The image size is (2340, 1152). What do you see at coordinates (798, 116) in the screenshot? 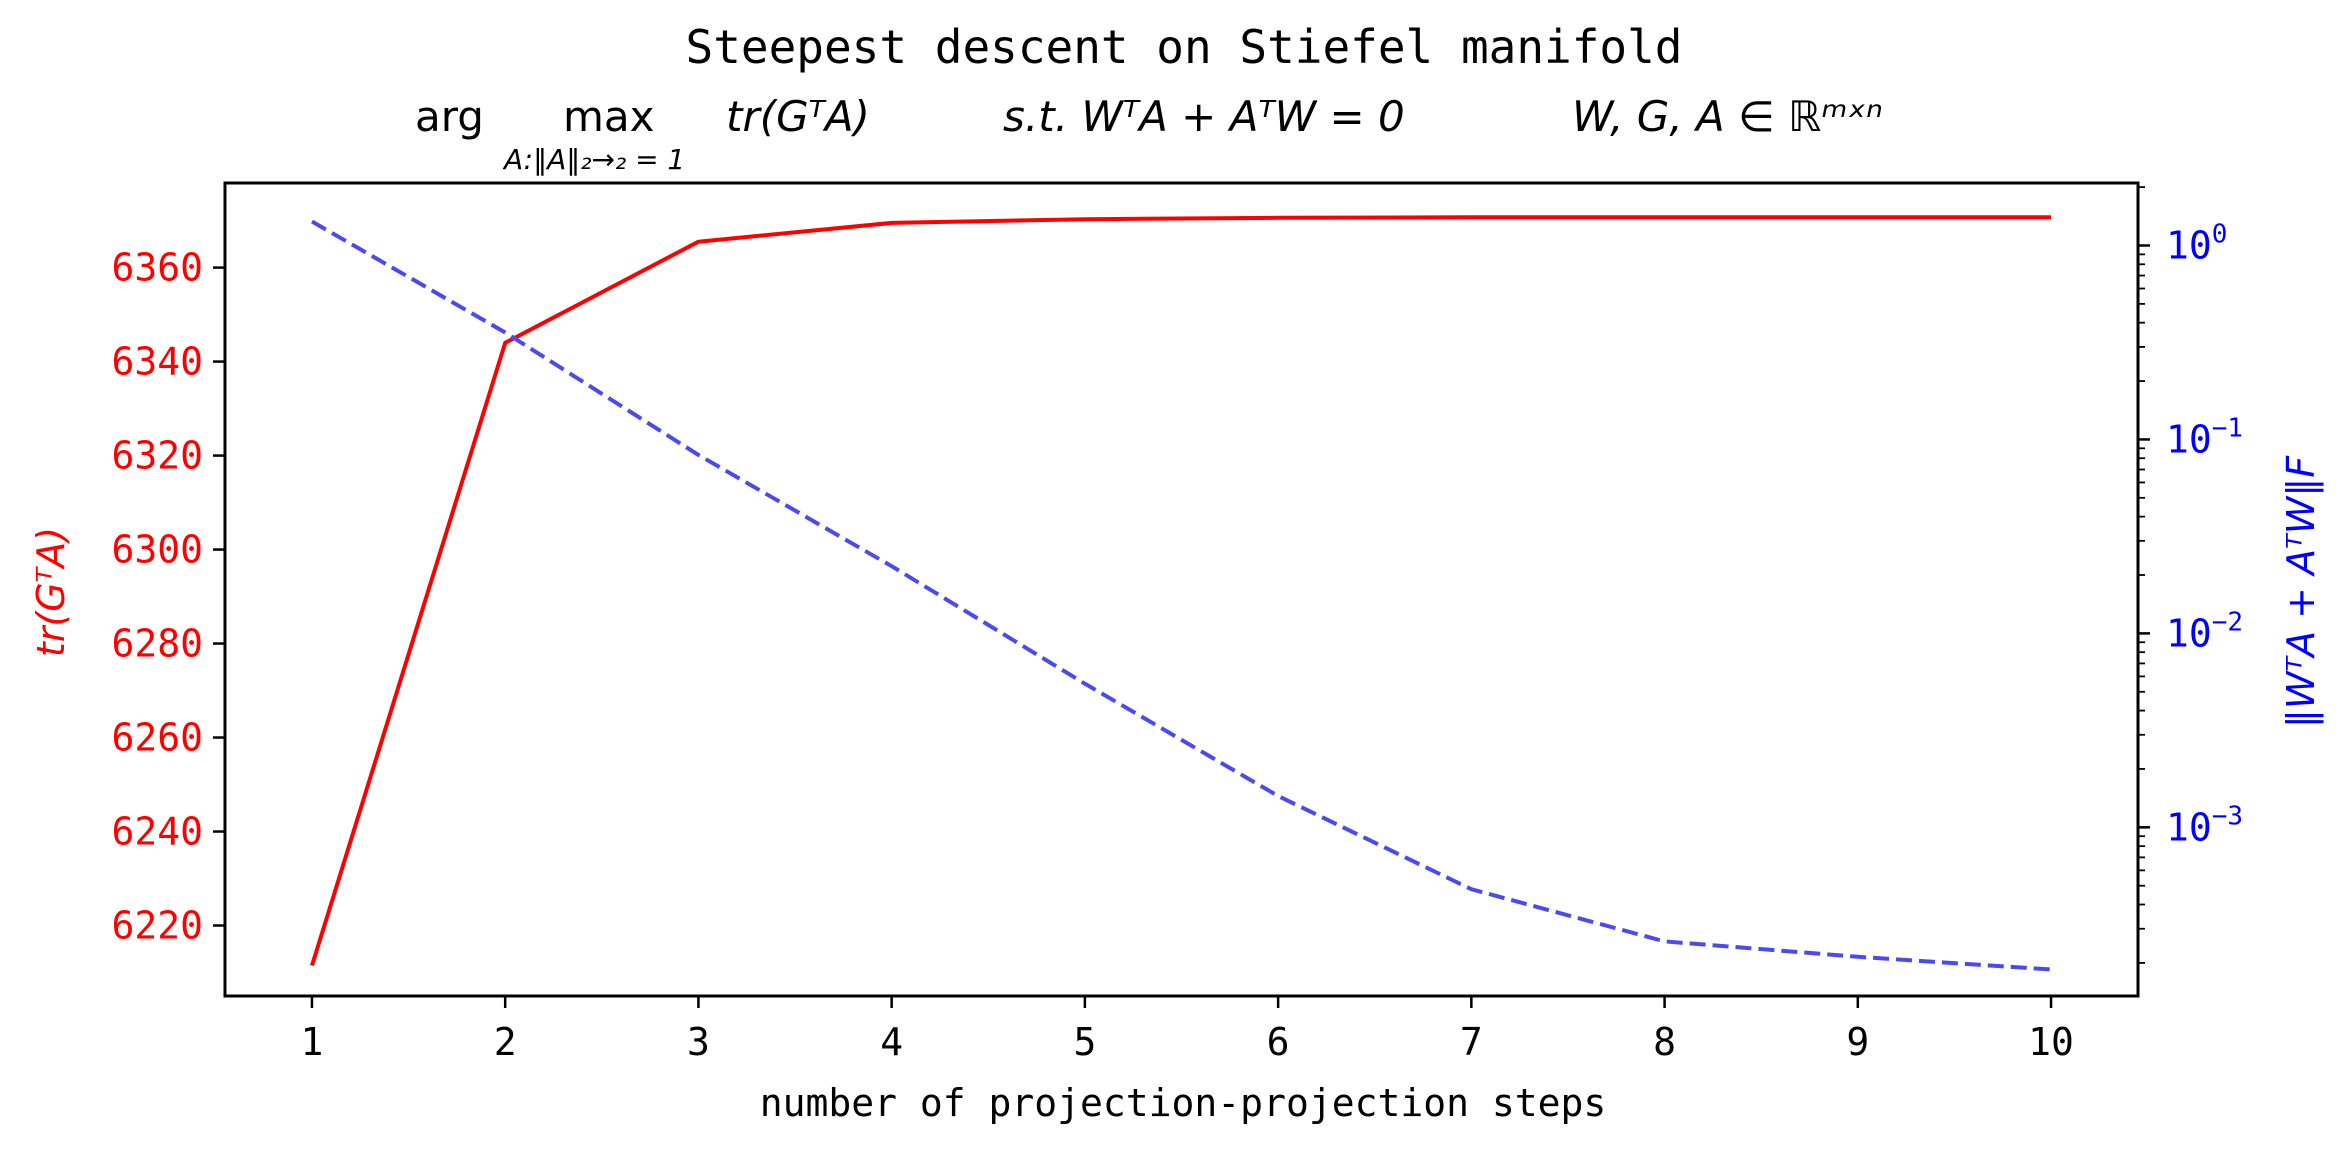
I see `subtitle-objective: tr(GᵀA)` at bounding box center [798, 116].